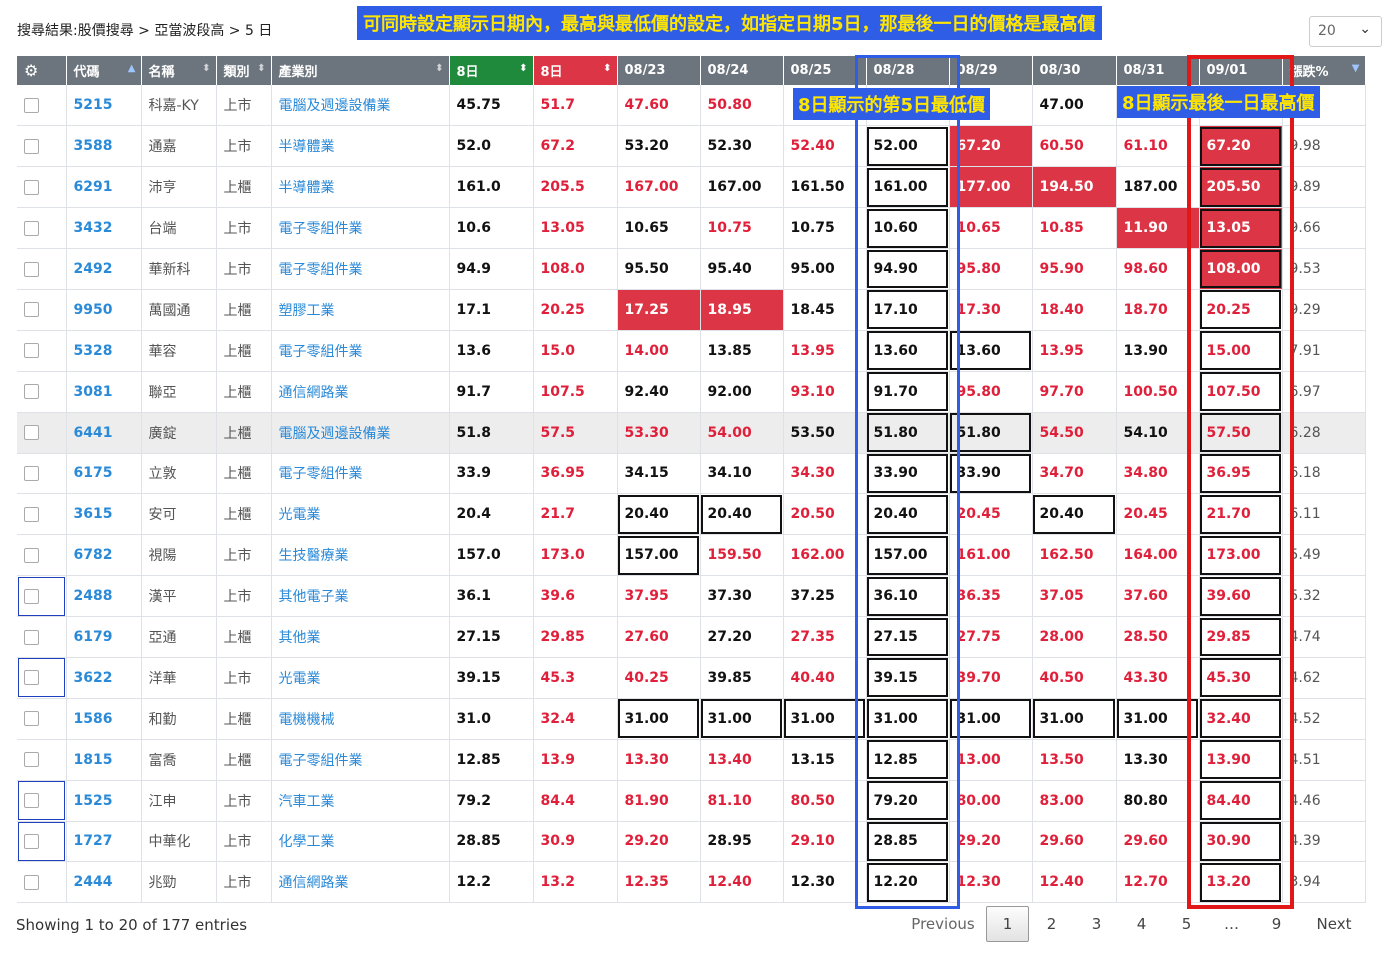 This screenshot has height=961, width=1385. I want to click on stock-code-link: 5328, so click(104, 351).